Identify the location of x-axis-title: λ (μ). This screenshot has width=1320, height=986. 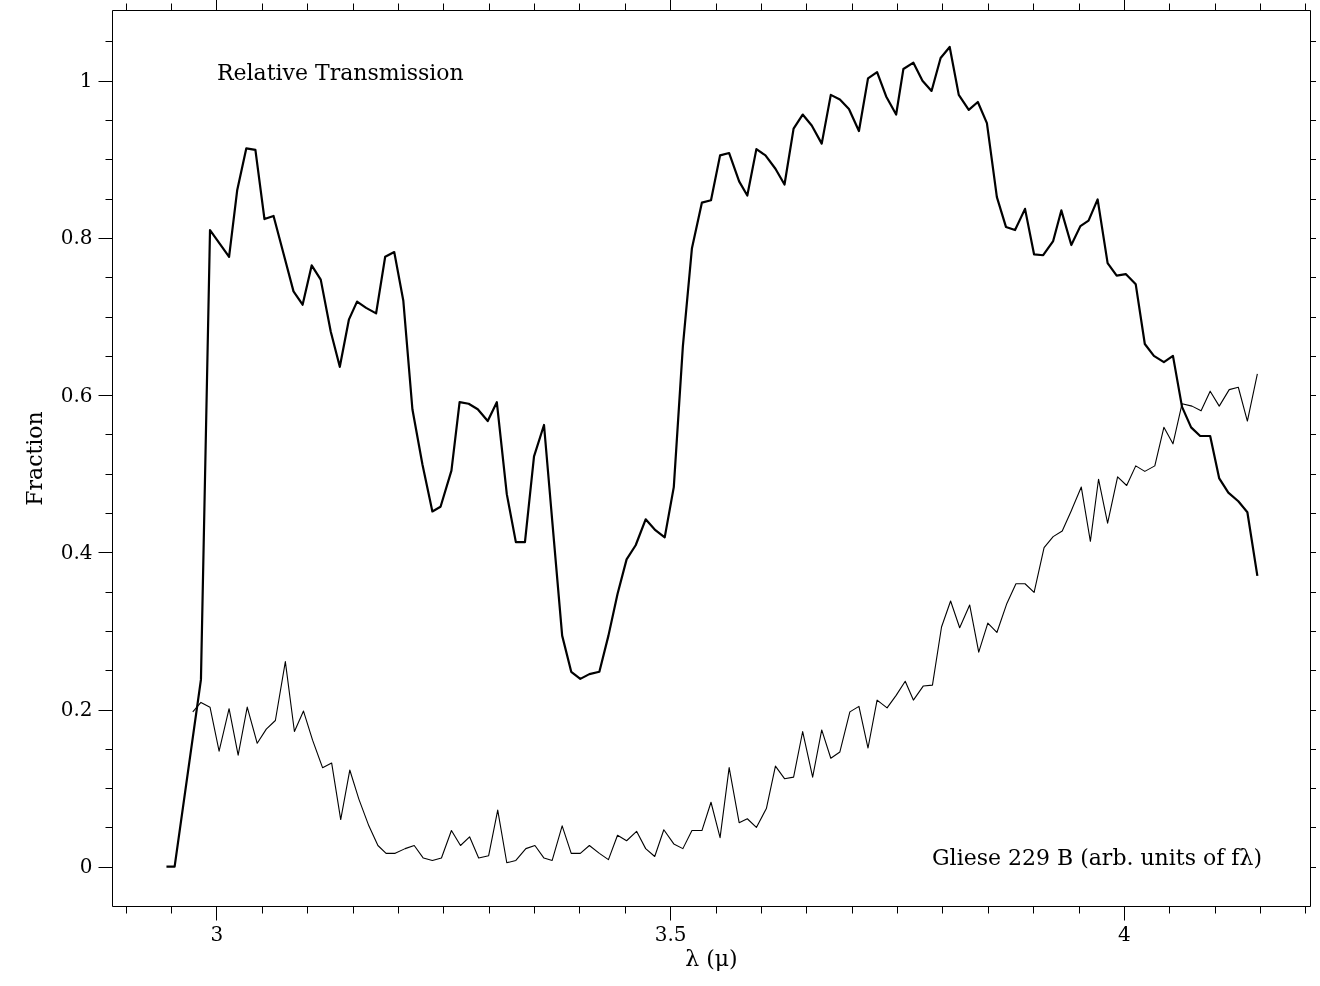
(711, 958).